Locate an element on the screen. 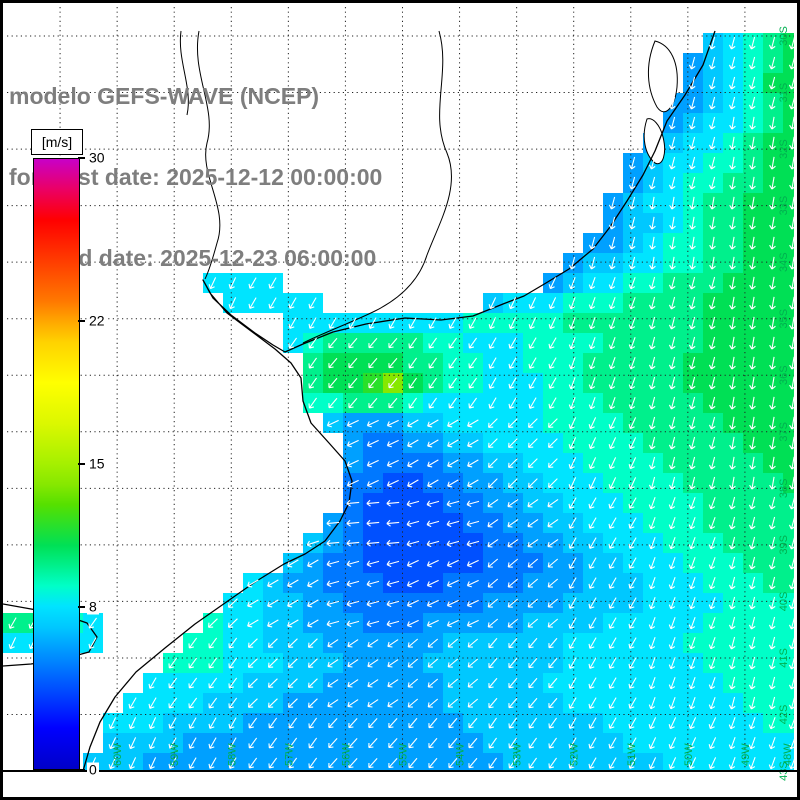  svg-text: 33S is located at coordinates (784, 206).